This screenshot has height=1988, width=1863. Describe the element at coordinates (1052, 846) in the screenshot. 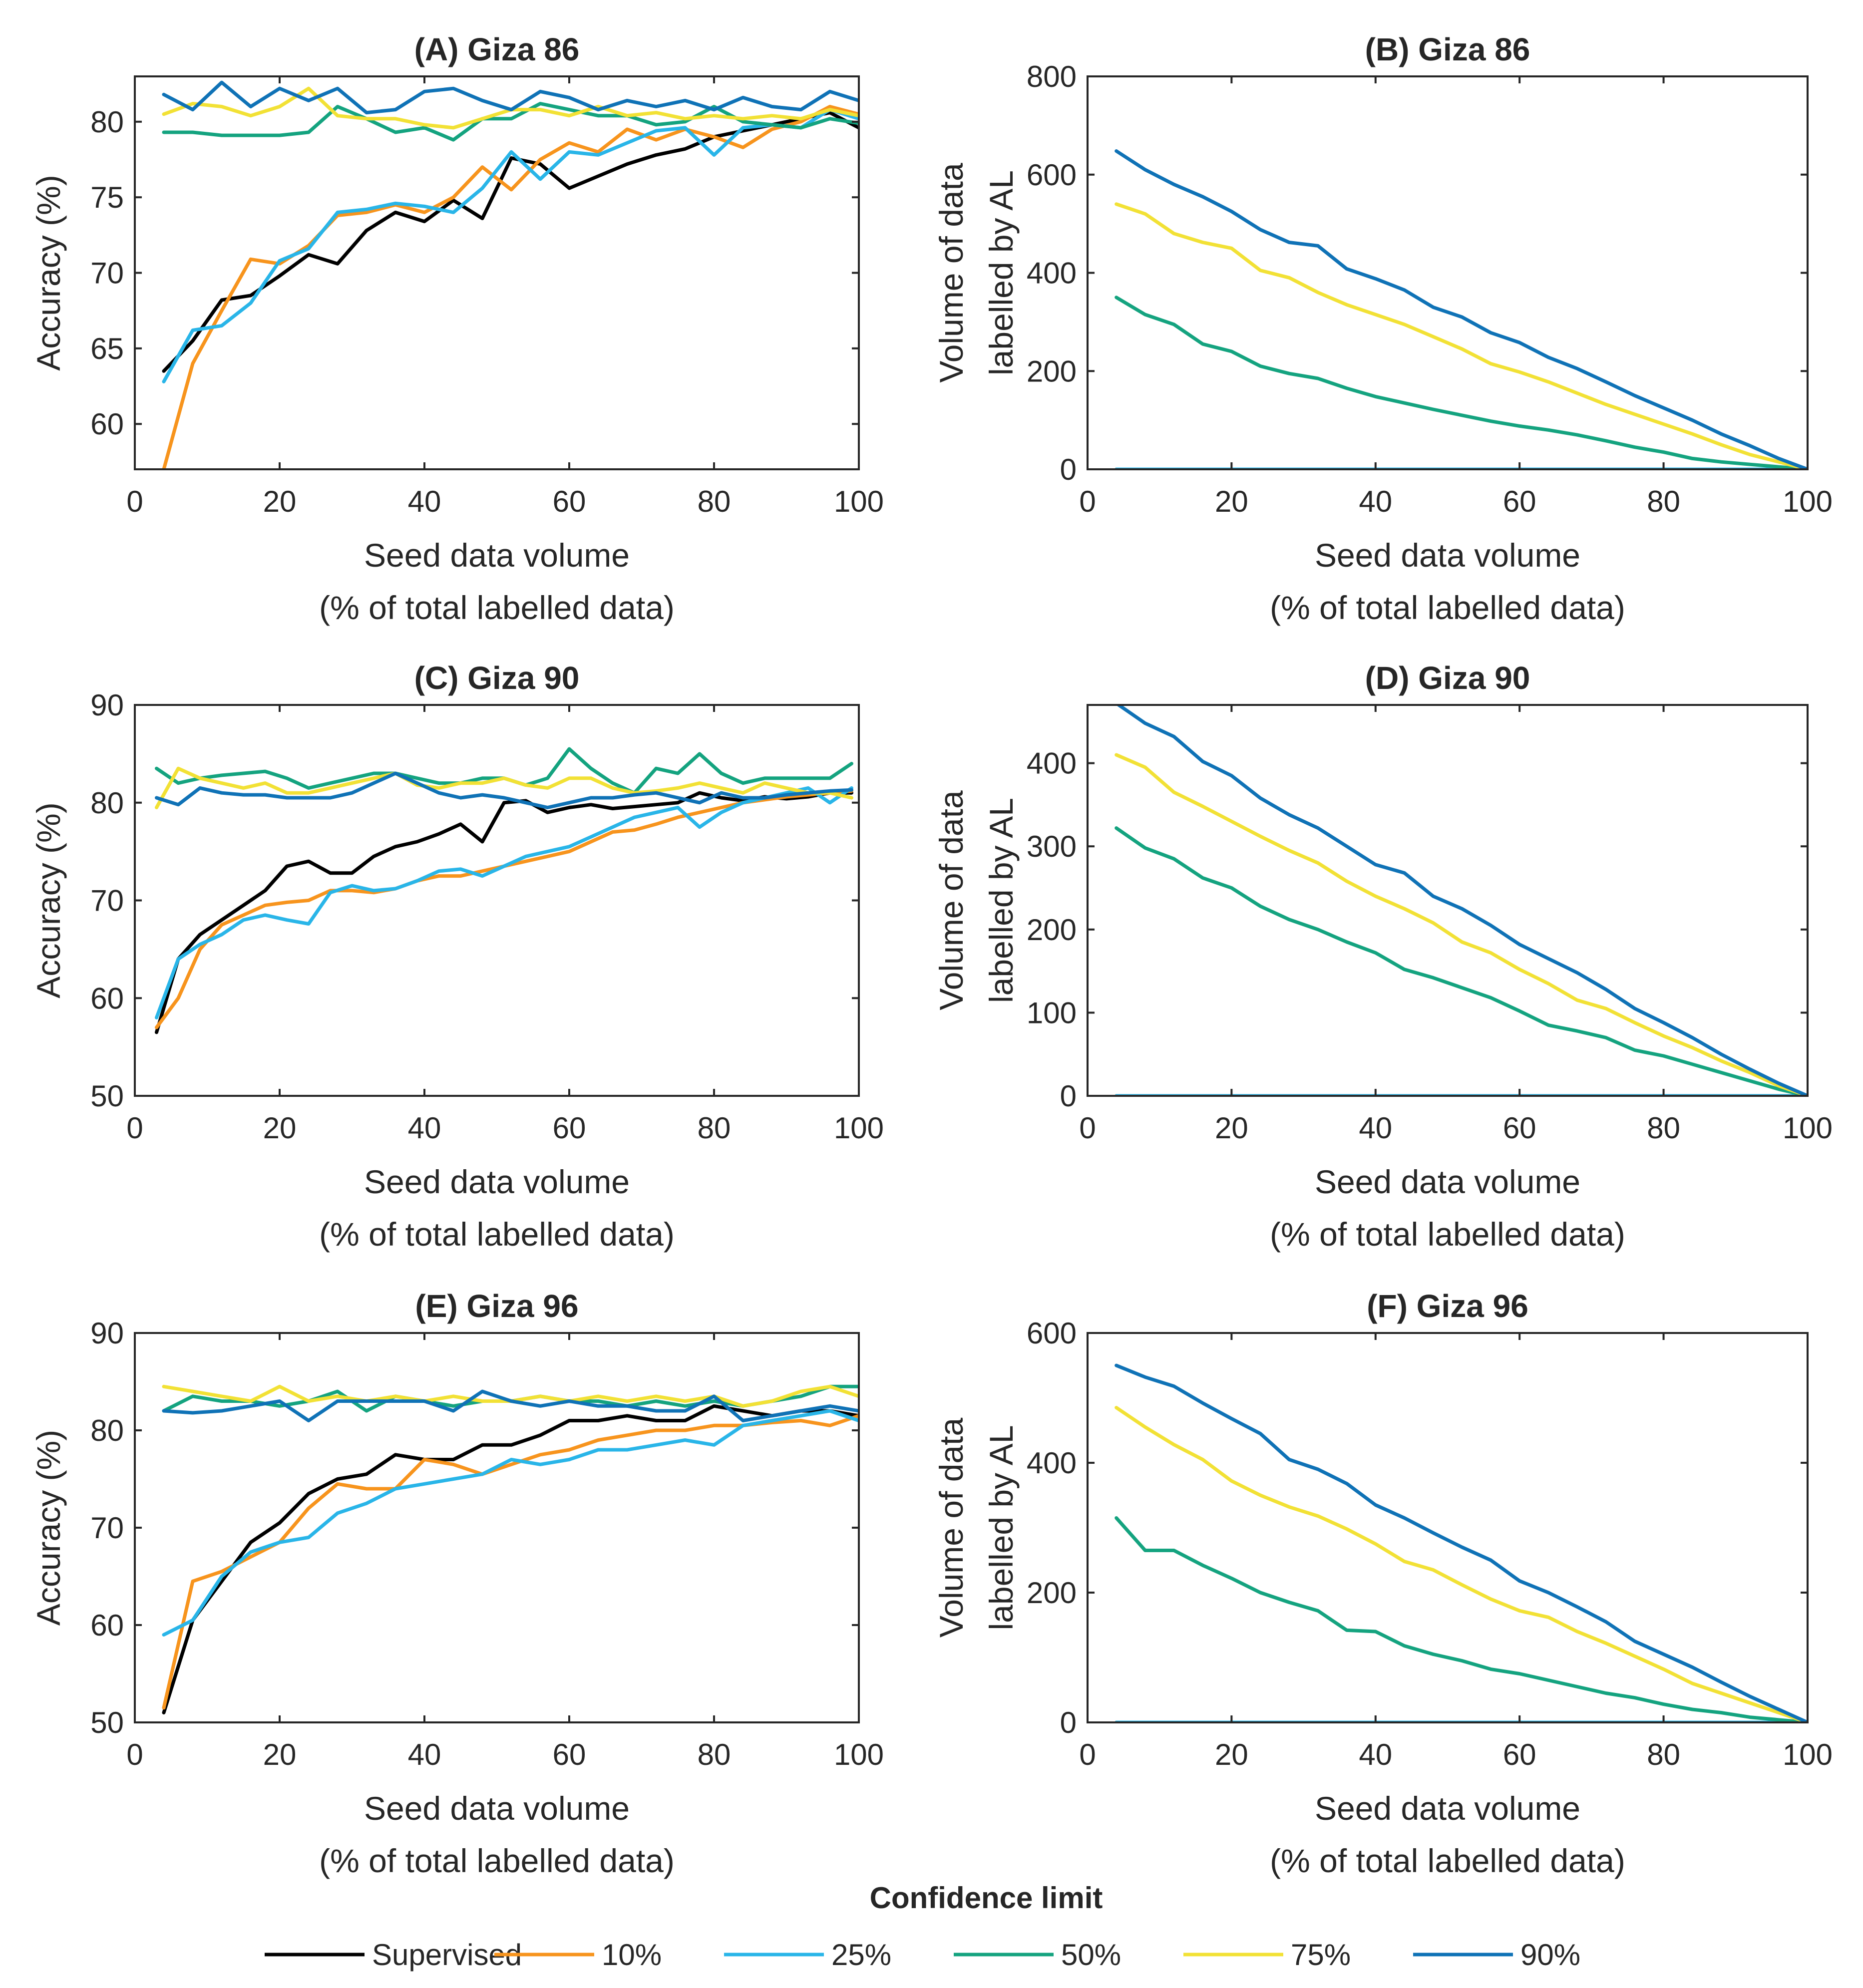

I see `y-tick-label: 300` at that location.